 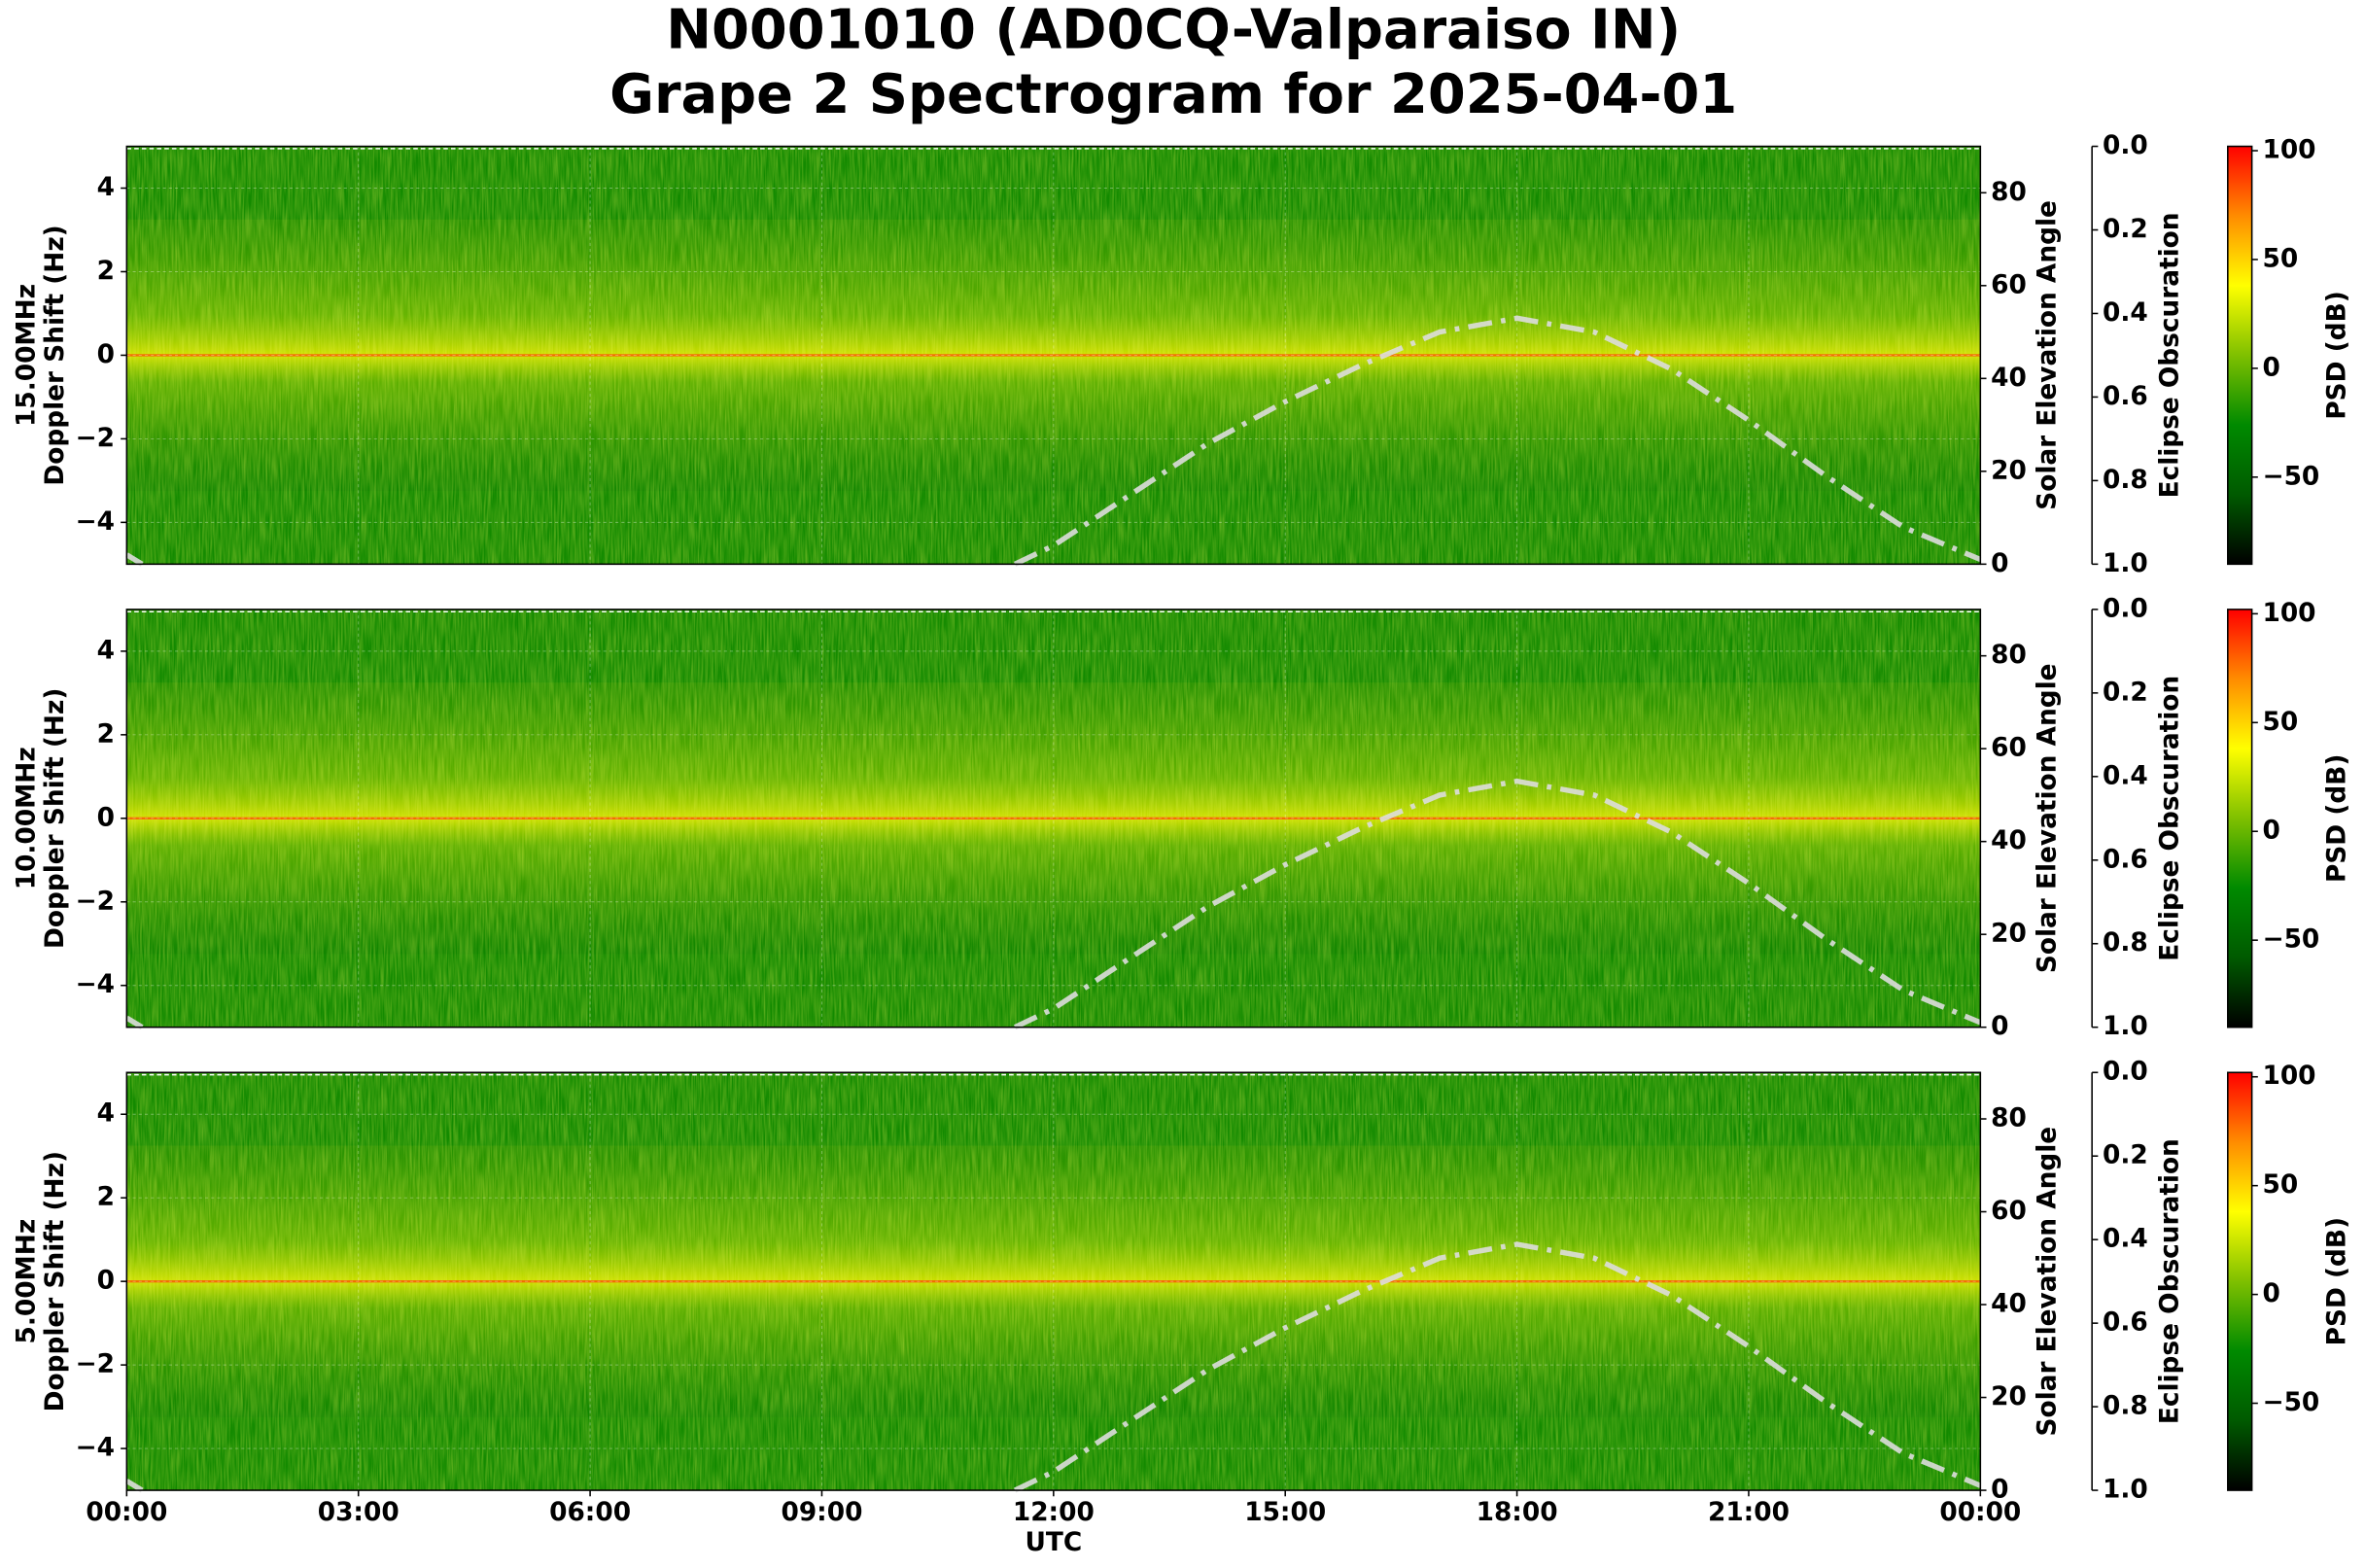 I want to click on x-tick-label: 18:00, so click(x=1517, y=1512).